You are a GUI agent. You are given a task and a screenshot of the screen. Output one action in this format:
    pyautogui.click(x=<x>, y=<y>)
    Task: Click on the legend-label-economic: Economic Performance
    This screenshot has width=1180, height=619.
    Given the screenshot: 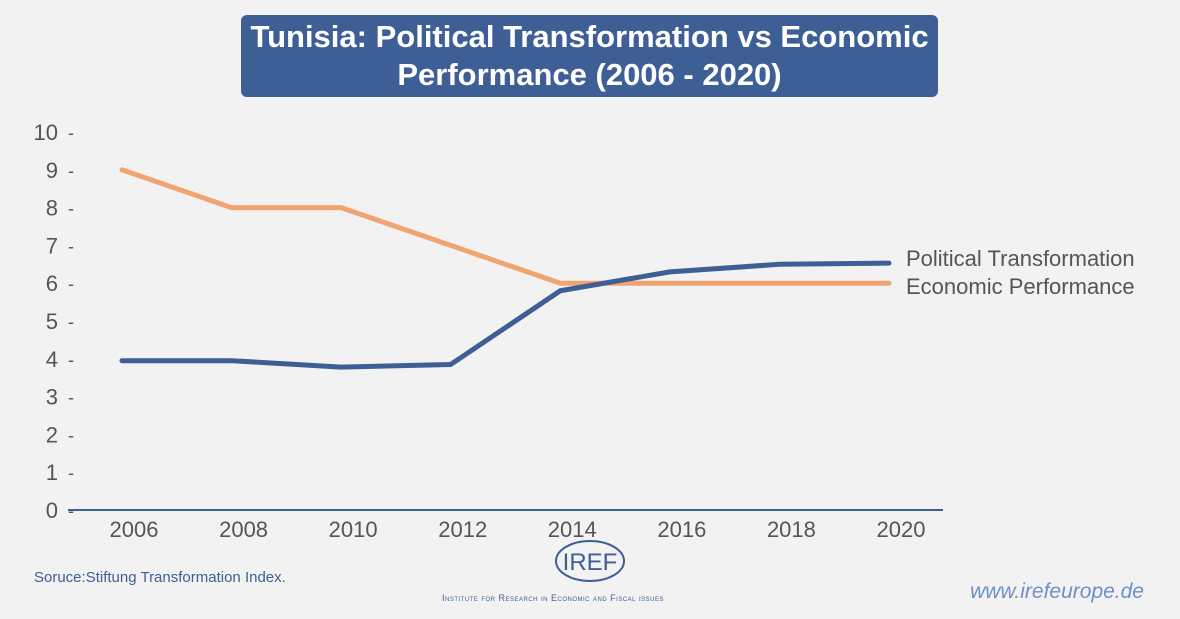 What is the action you would take?
    pyautogui.click(x=1020, y=286)
    